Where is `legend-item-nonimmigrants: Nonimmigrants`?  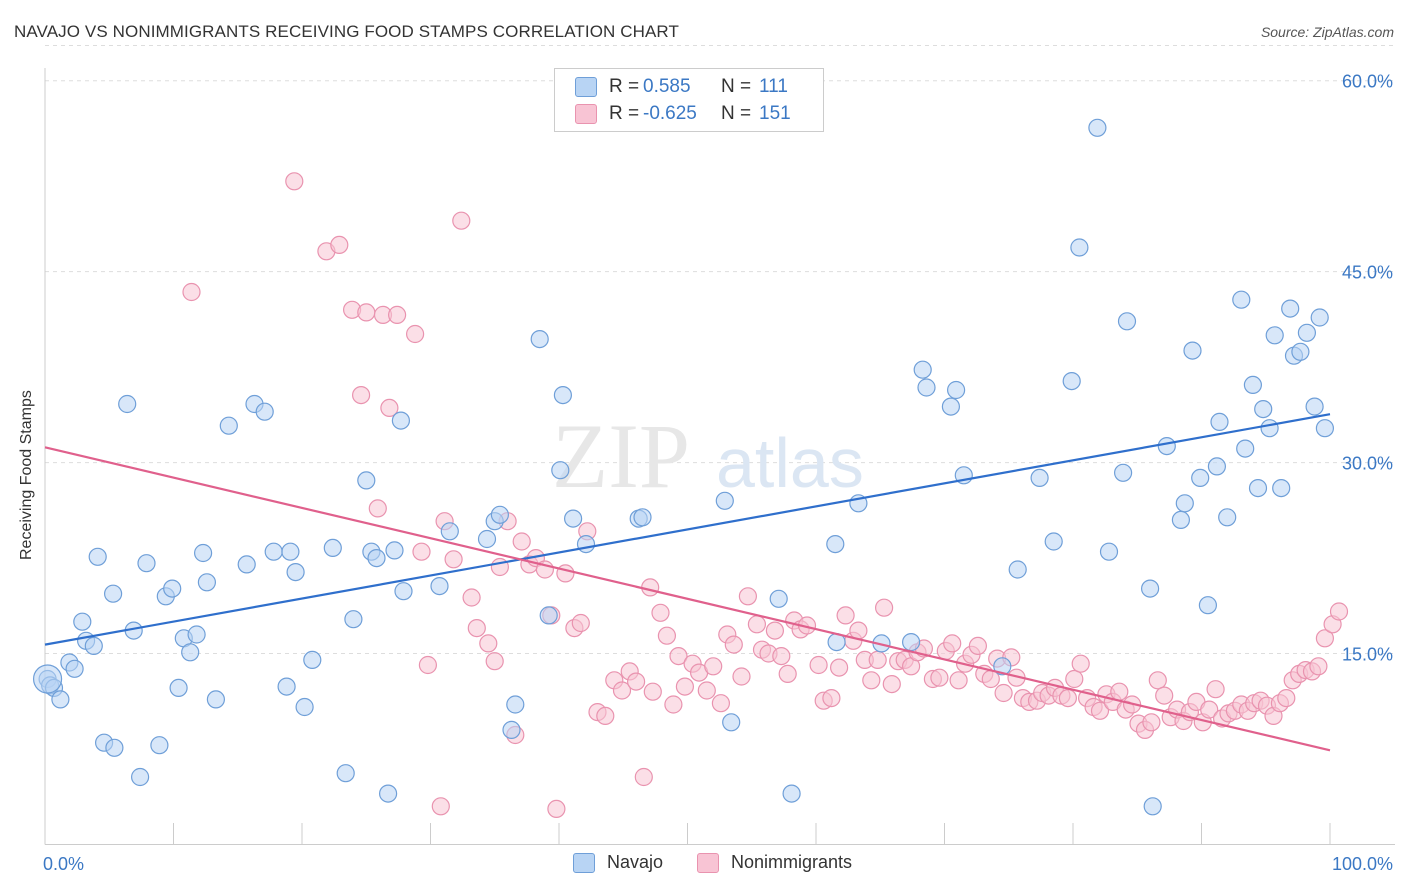 legend-item-nonimmigrants: Nonimmigrants is located at coordinates (774, 862).